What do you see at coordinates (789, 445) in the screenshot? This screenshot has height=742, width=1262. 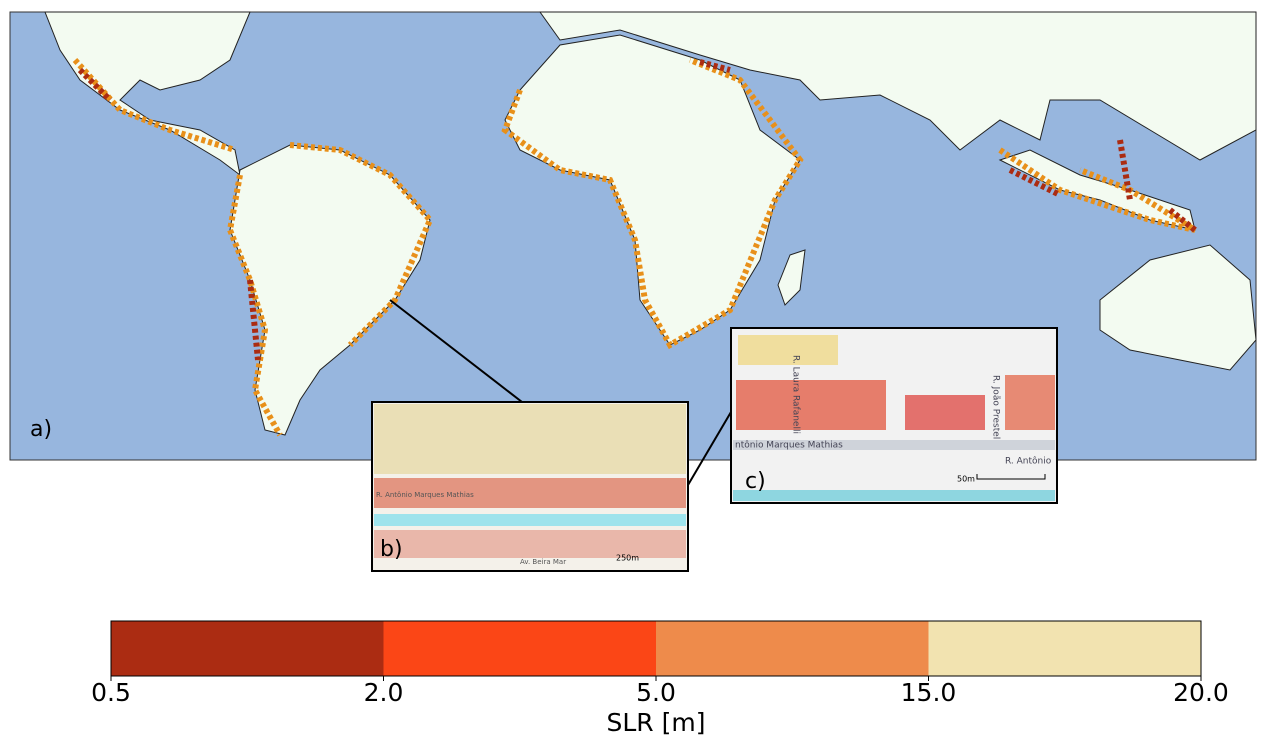 I see `street-label: ntônio Marques Mathias` at bounding box center [789, 445].